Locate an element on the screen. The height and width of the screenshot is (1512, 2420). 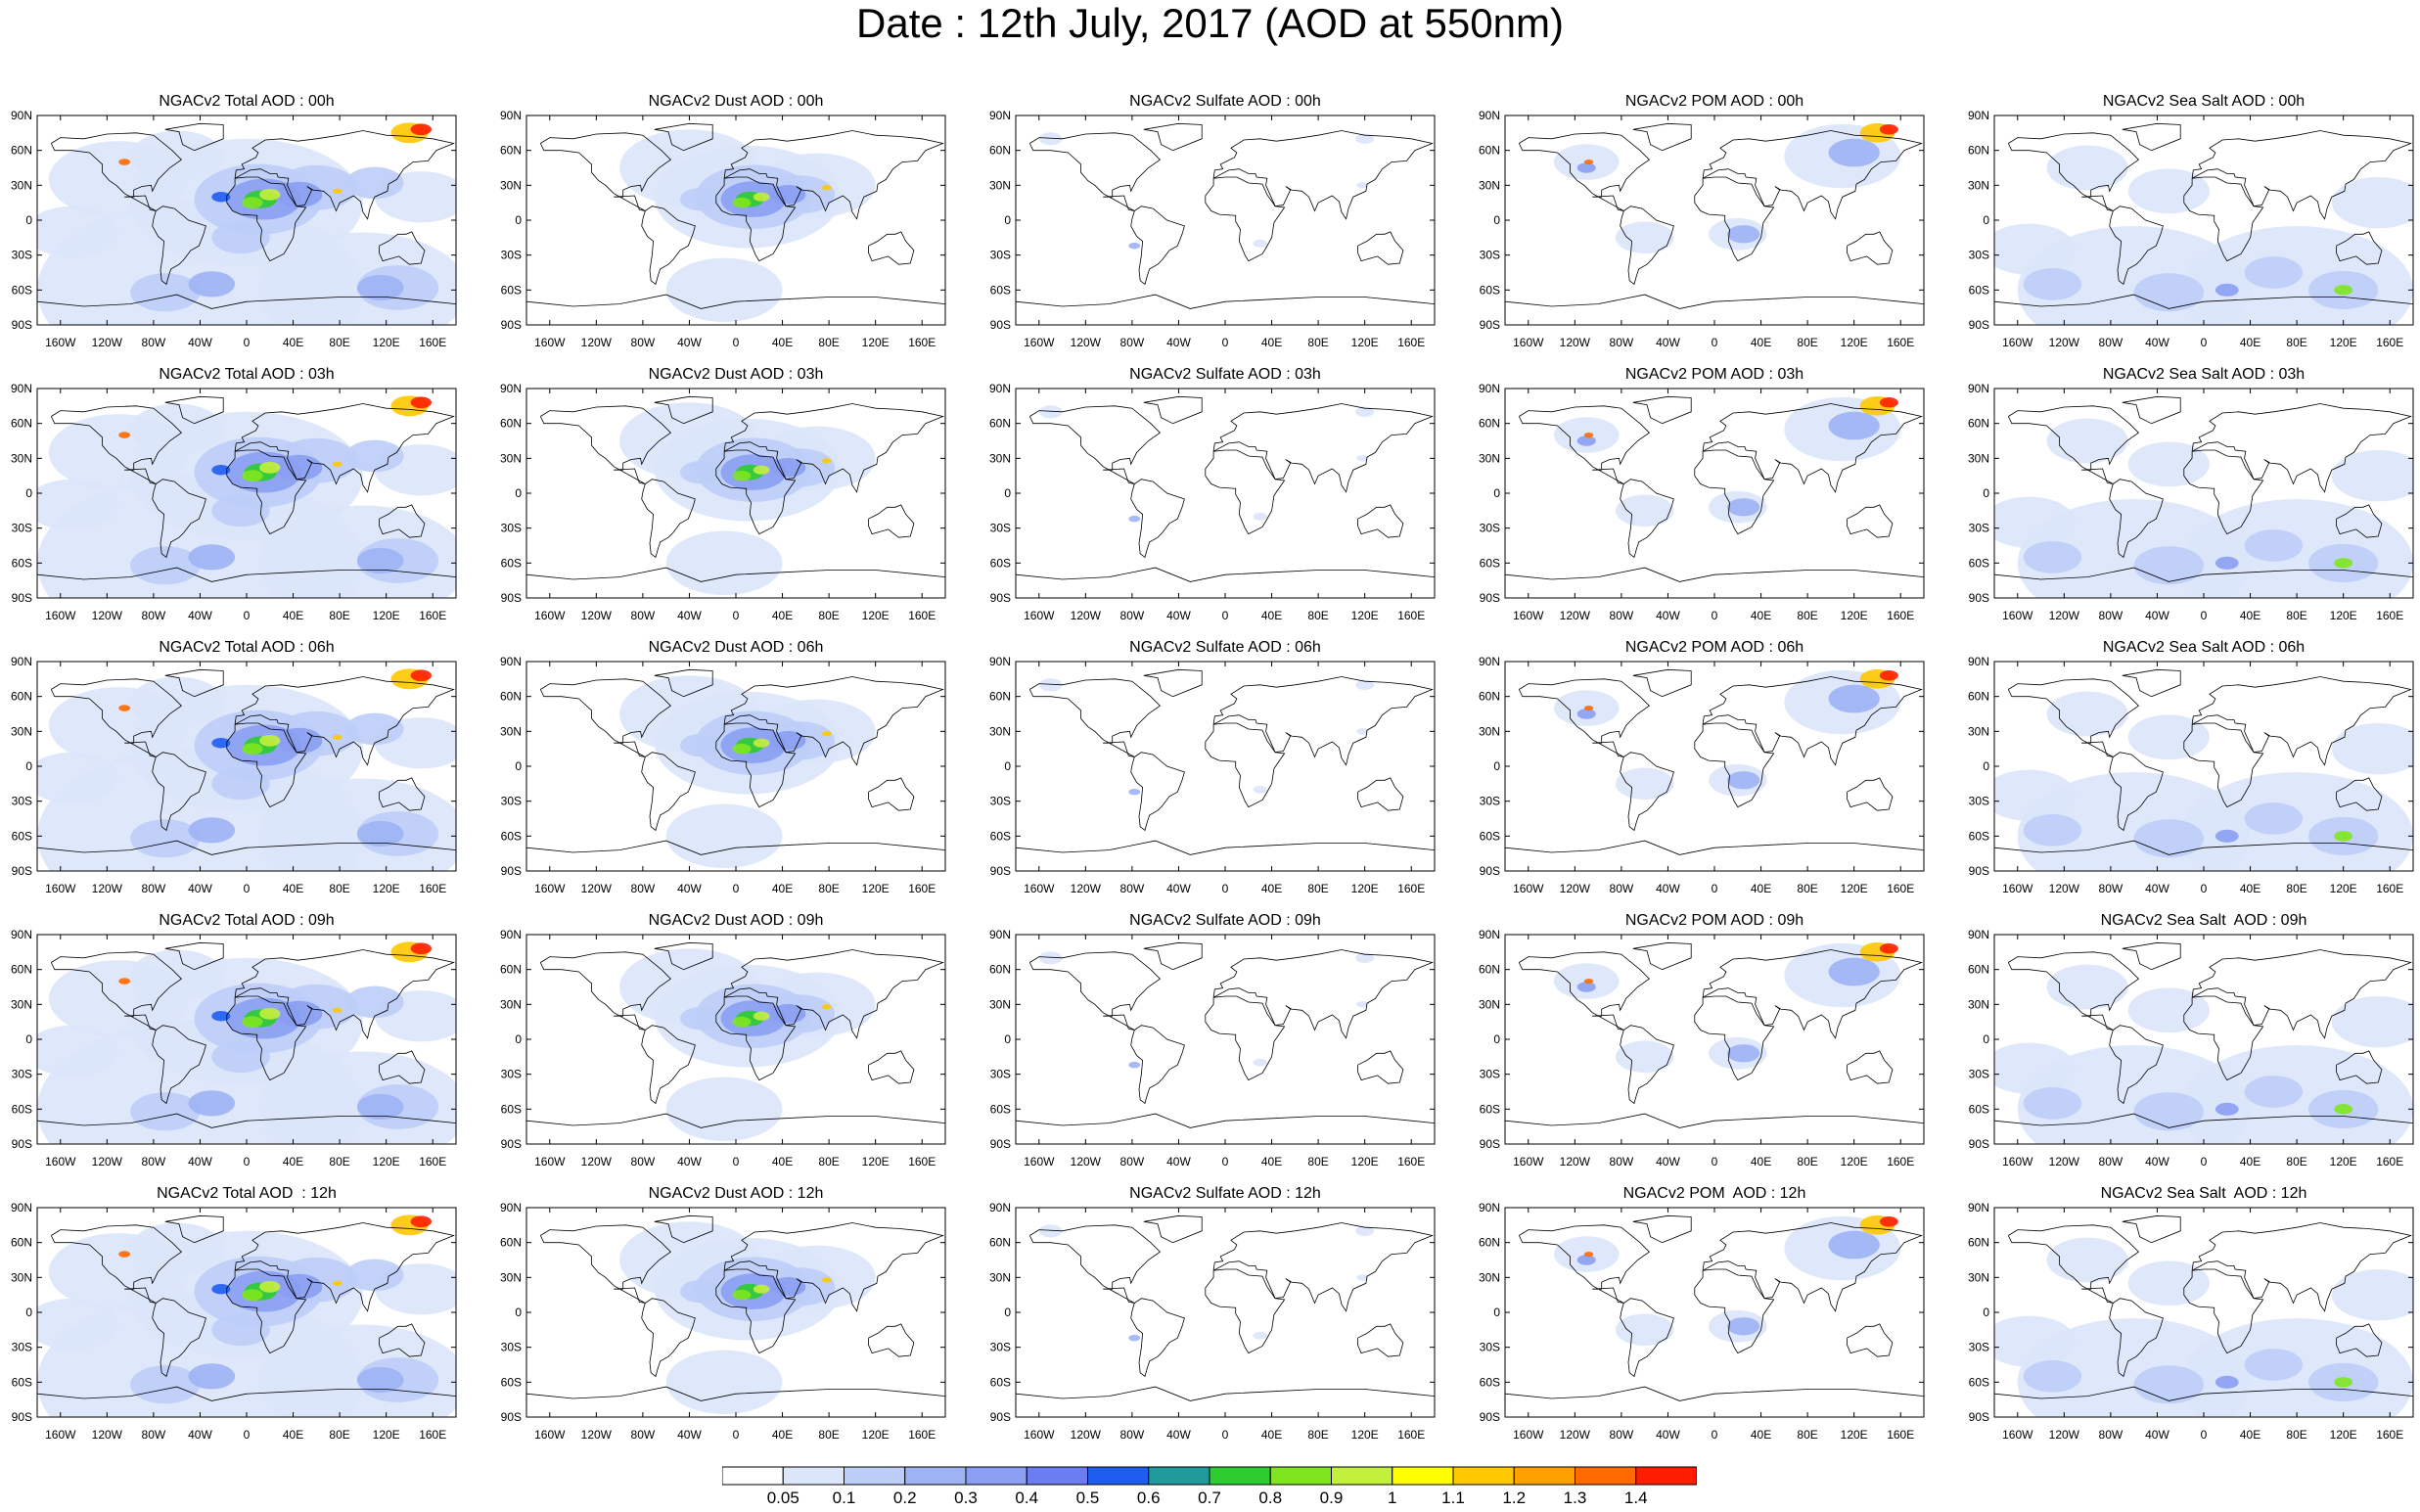
lon-tick-label: 0 is located at coordinates (1715, 1161).